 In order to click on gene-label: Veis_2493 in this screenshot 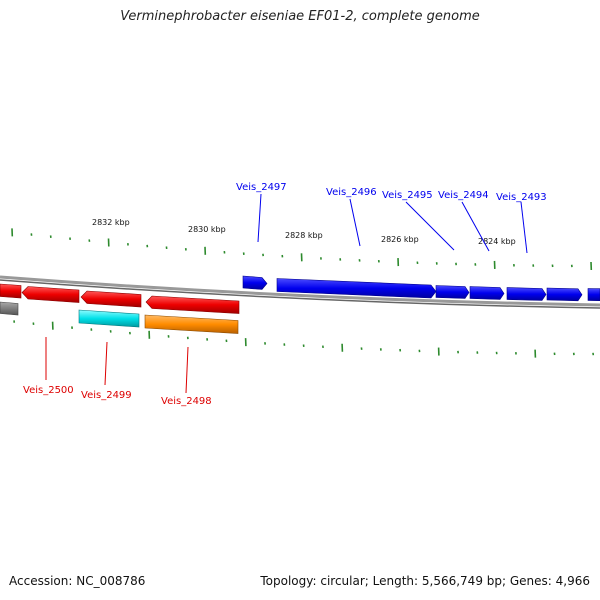, I will do `click(521, 197)`.